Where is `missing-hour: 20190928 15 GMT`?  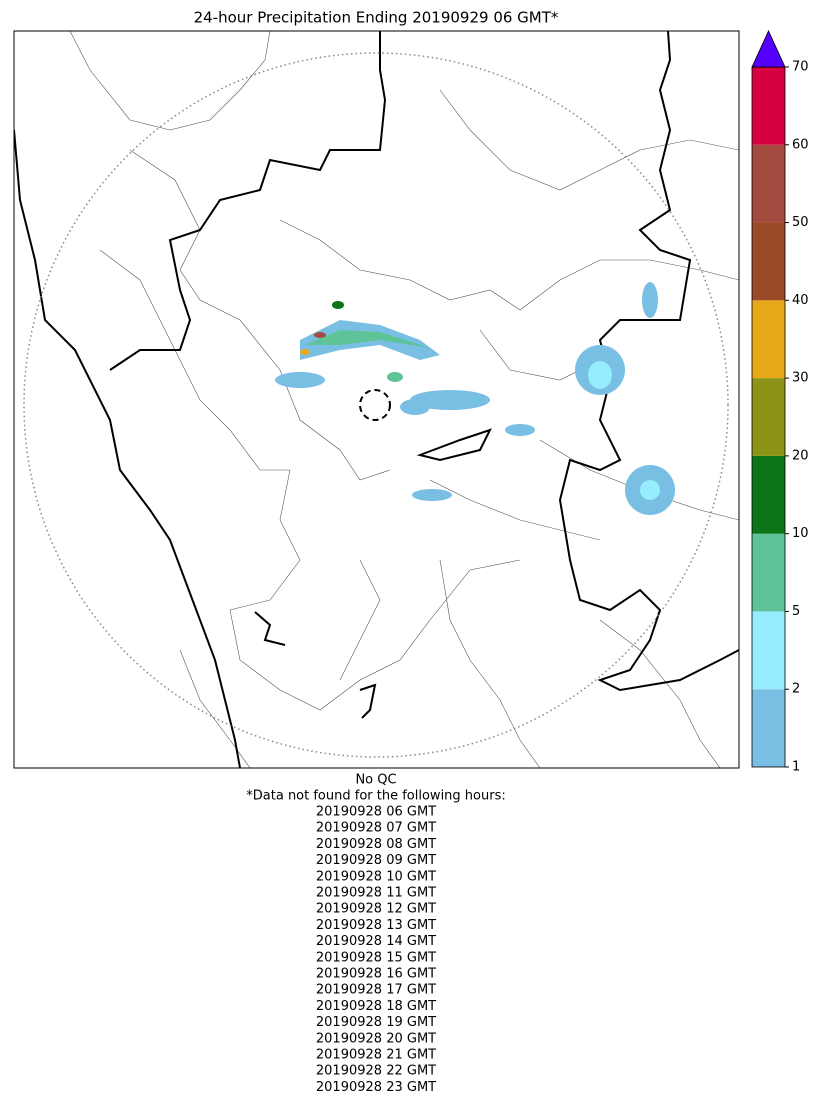
missing-hour: 20190928 15 GMT is located at coordinates (376, 957).